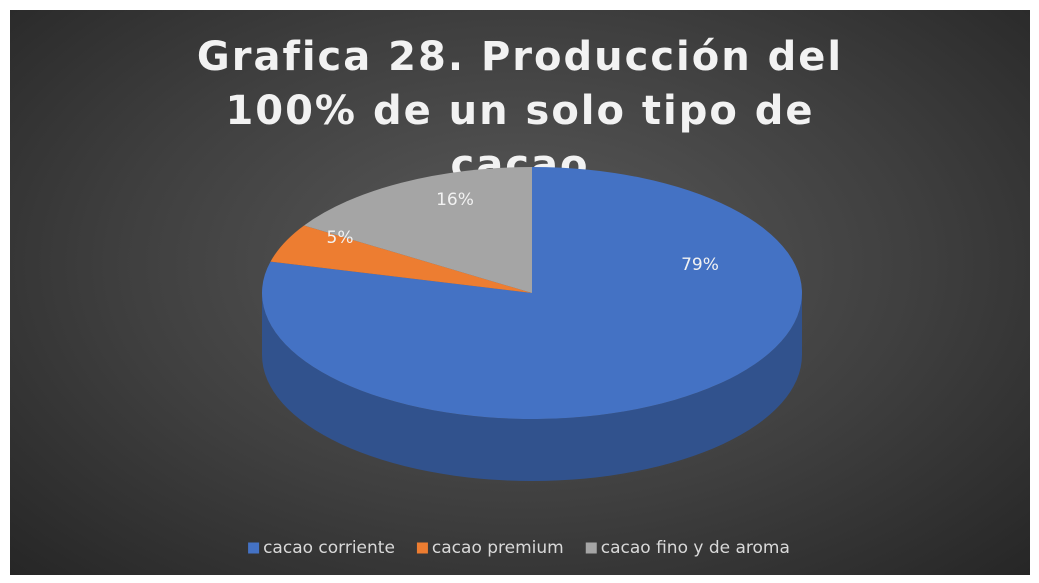  I want to click on data-label: 16%, so click(455, 200).